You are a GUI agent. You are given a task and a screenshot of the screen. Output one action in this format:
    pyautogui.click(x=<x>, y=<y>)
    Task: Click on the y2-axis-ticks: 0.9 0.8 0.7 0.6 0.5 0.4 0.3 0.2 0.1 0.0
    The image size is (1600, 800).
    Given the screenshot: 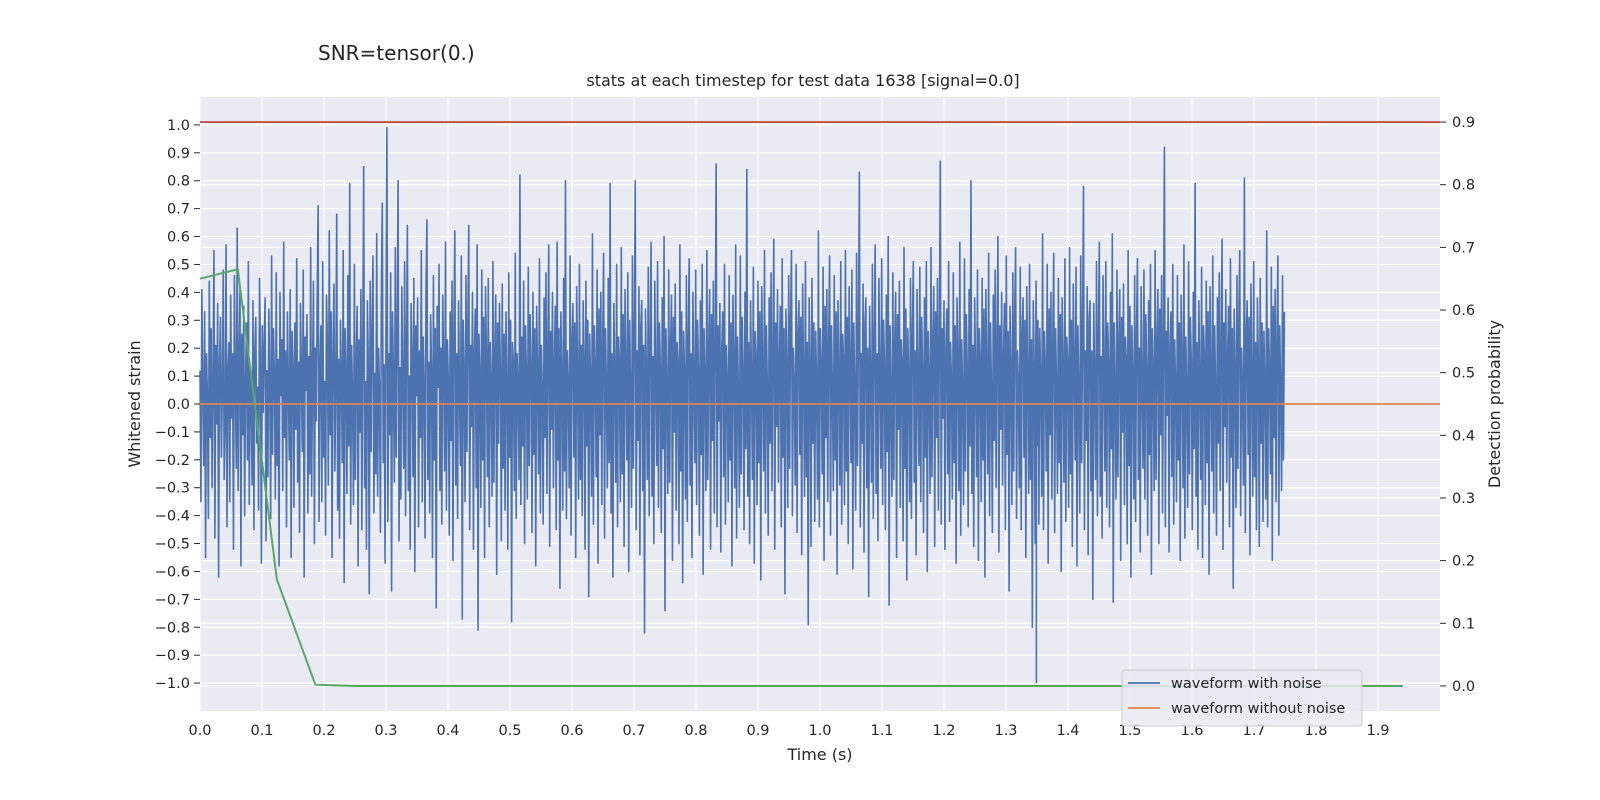 What is the action you would take?
    pyautogui.click(x=1457, y=405)
    